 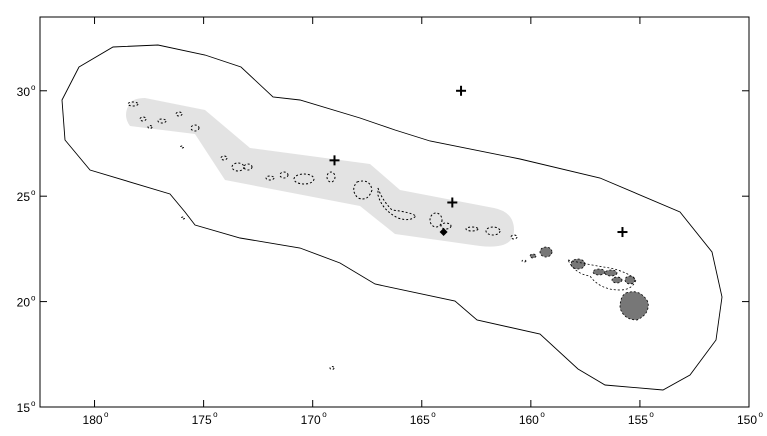 I want to click on main-hawaiian-islands, so click(x=589, y=283).